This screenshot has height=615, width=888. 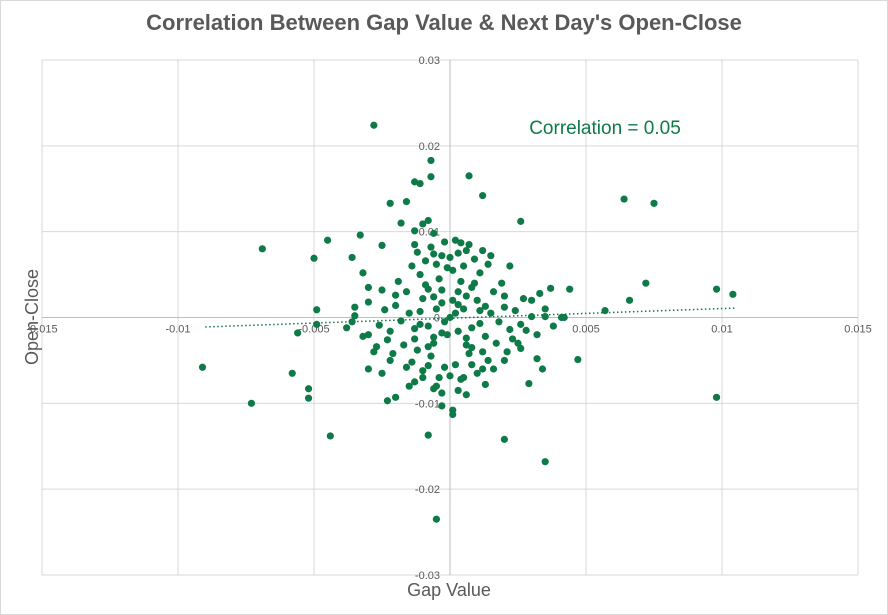 I want to click on x-tick-label: -0.005, so click(x=313, y=330).